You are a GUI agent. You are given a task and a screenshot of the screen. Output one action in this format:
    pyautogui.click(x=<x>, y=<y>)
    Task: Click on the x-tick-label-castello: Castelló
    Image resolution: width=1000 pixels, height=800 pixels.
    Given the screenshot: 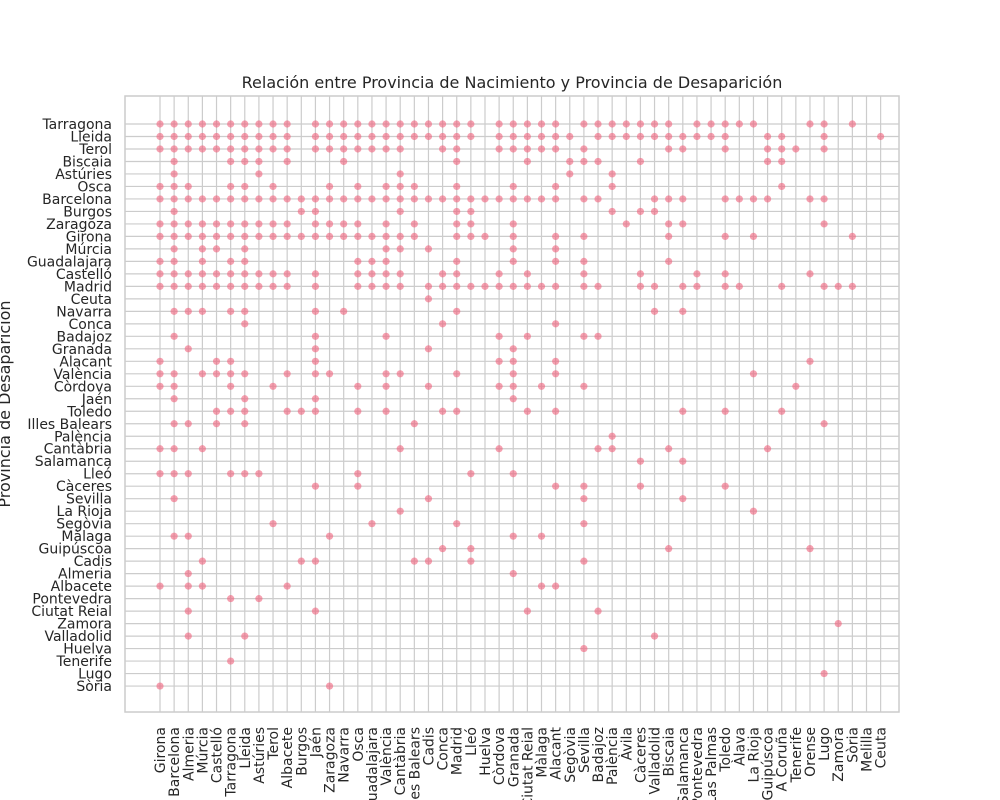 What is the action you would take?
    pyautogui.click(x=218, y=755)
    